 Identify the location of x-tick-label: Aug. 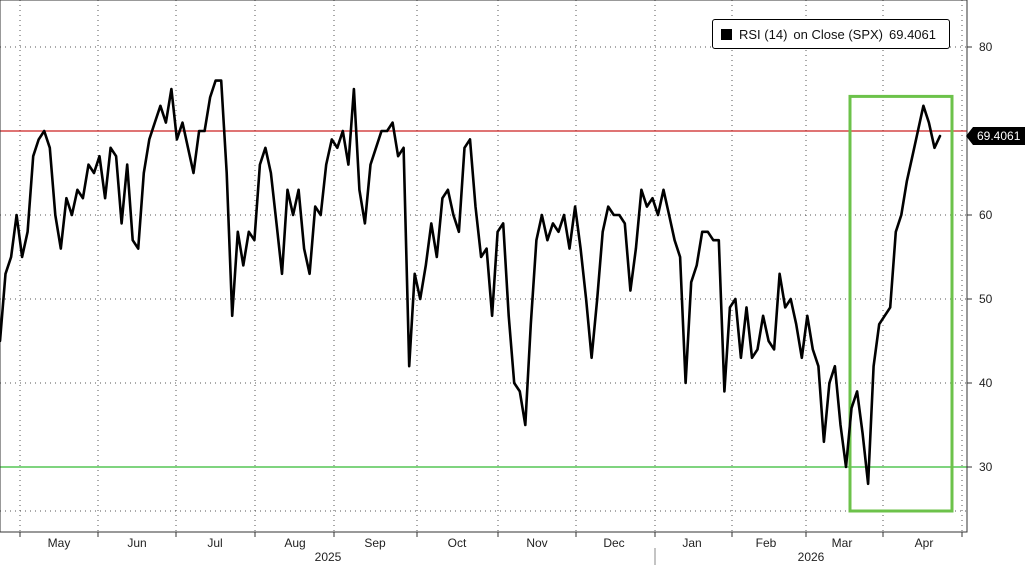
(294, 543).